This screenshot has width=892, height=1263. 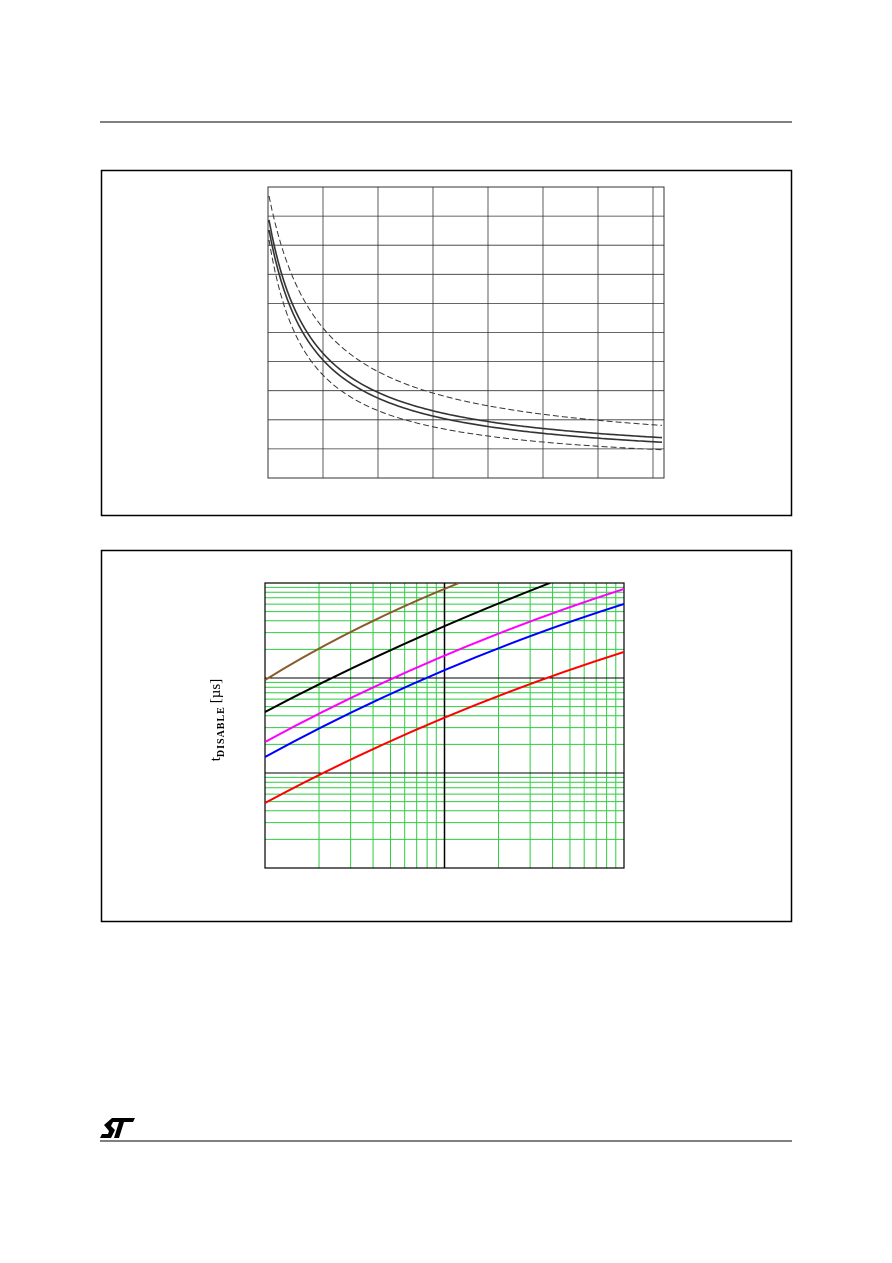 I want to click on figure2-plot, so click(x=444, y=725).